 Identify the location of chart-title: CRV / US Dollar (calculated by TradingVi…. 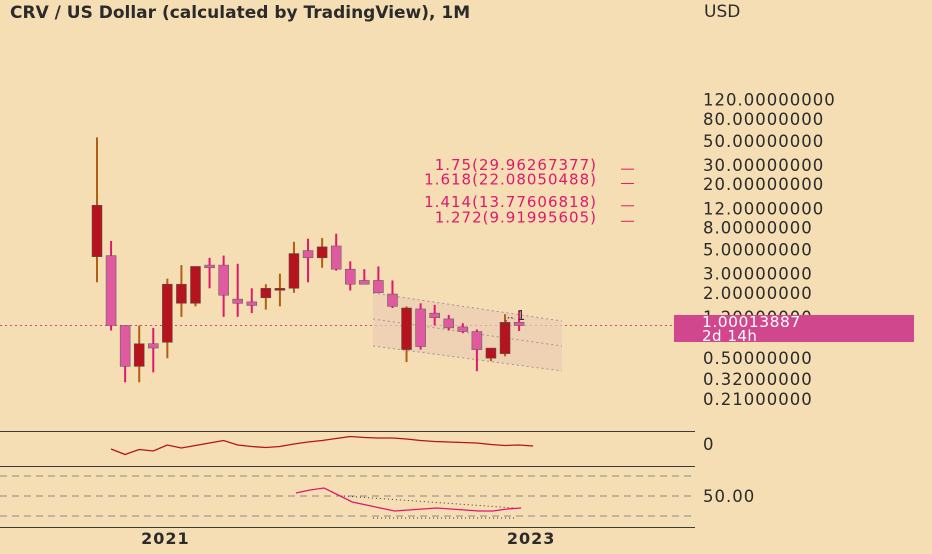
(240, 13).